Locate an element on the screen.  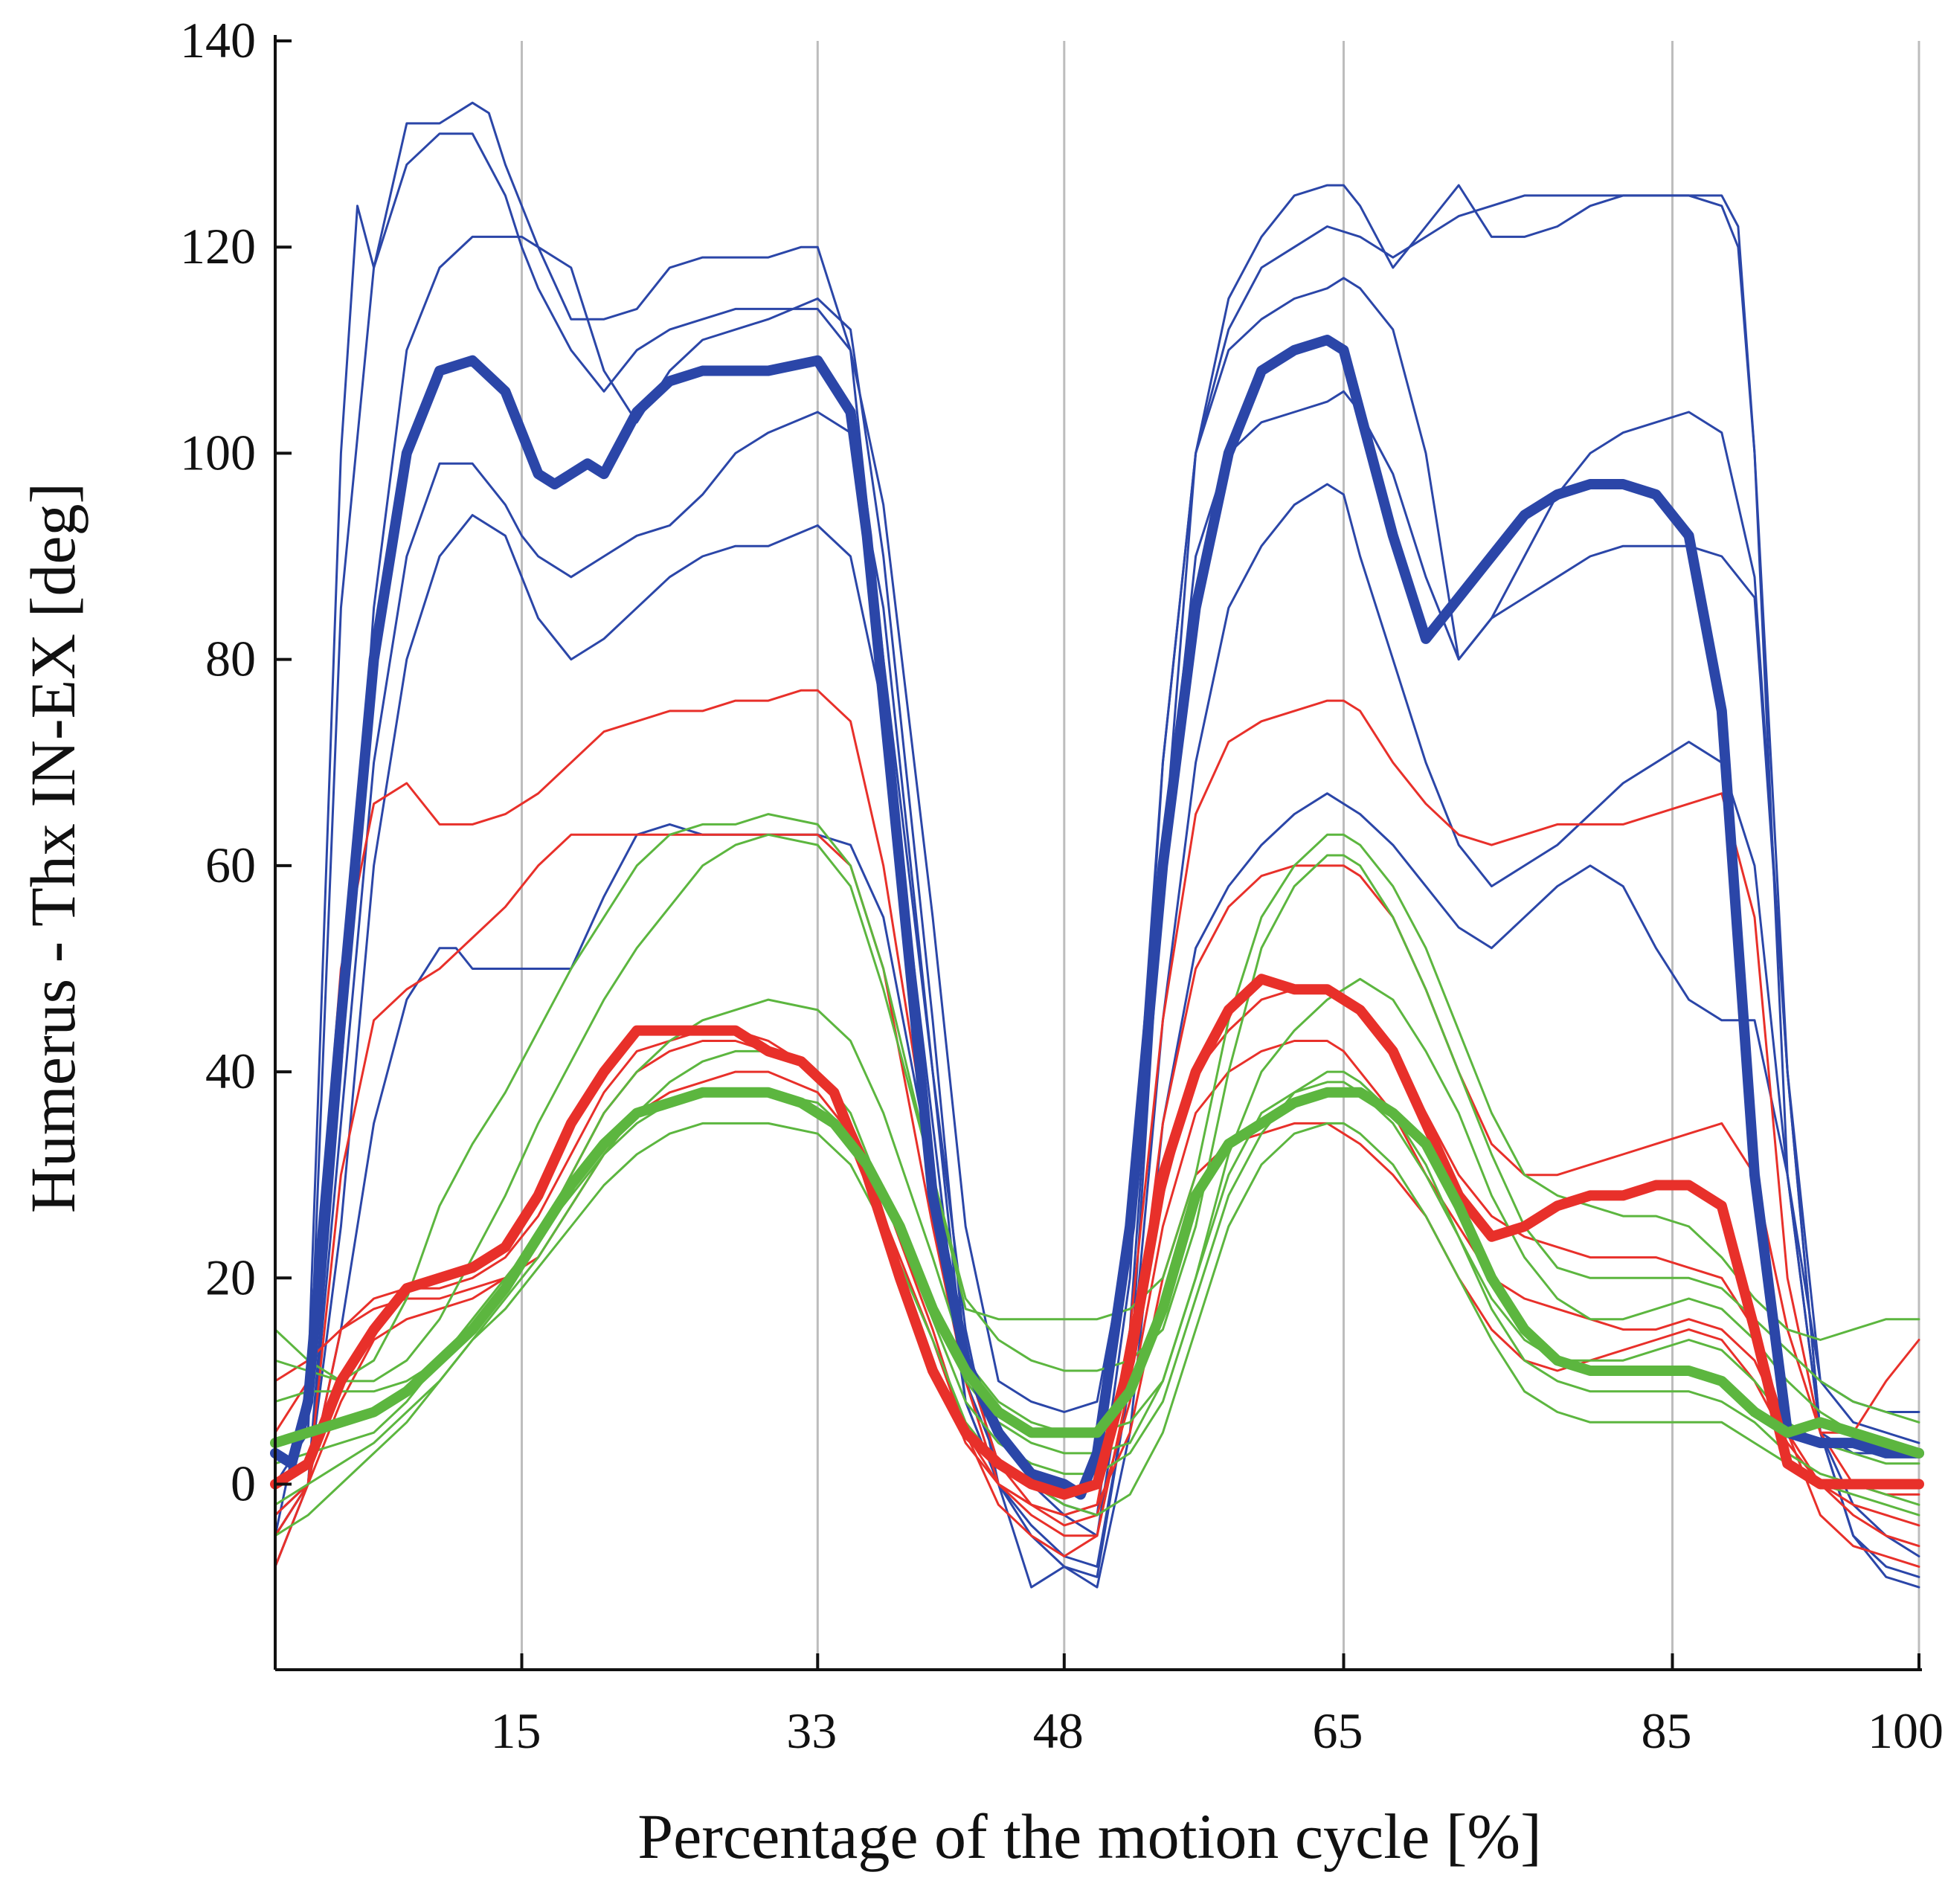
y-tick-label-60: 60 is located at coordinates (231, 865).